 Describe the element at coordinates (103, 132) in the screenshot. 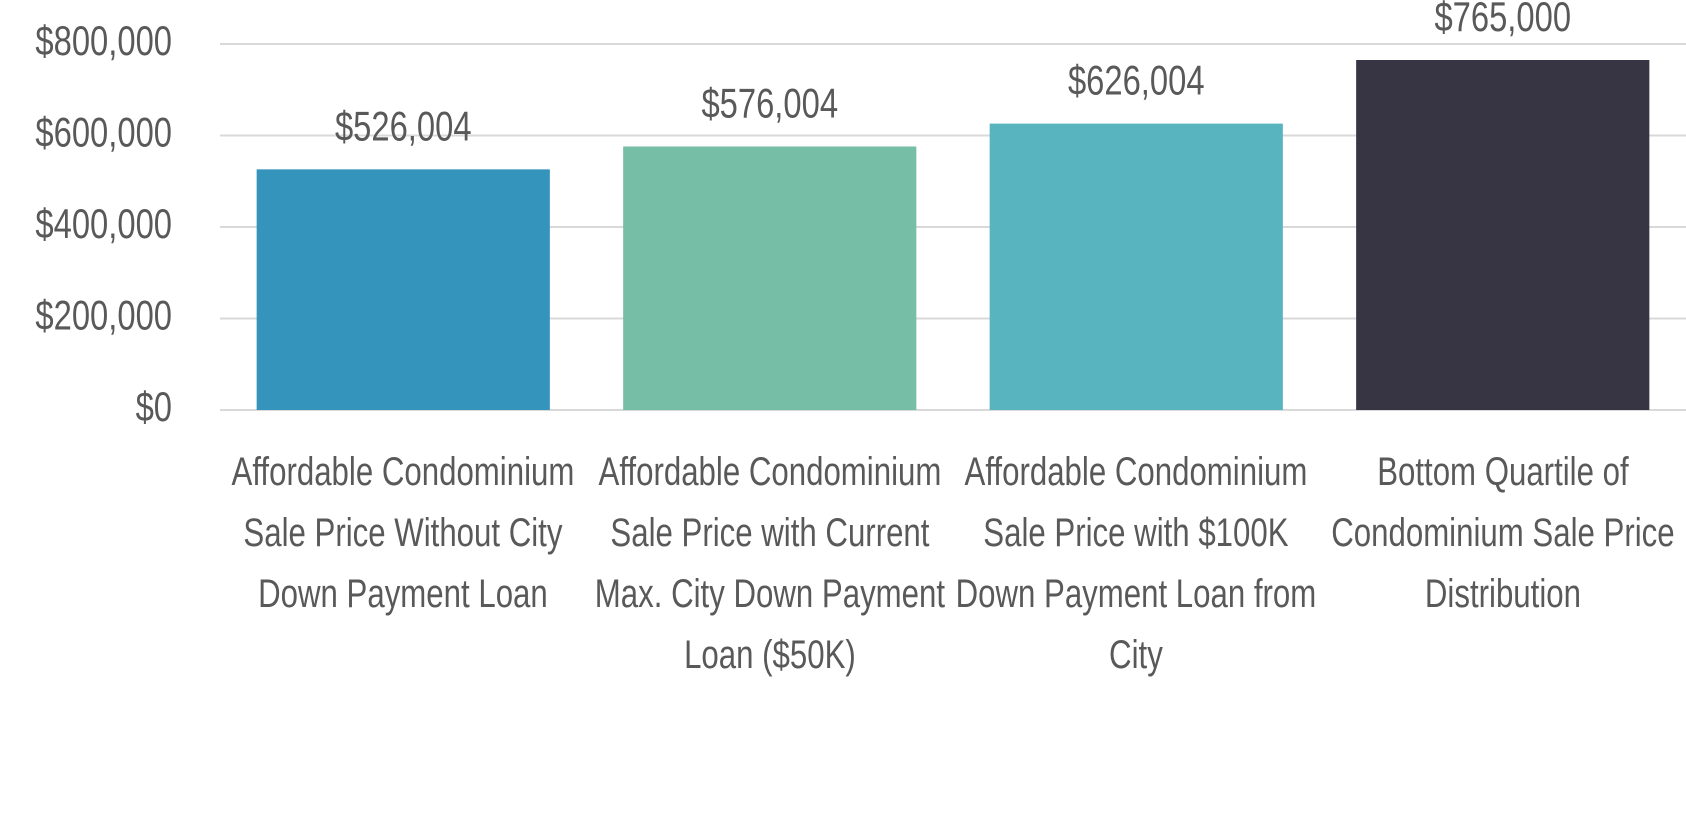

I see `y-tick-label: $600,000` at that location.